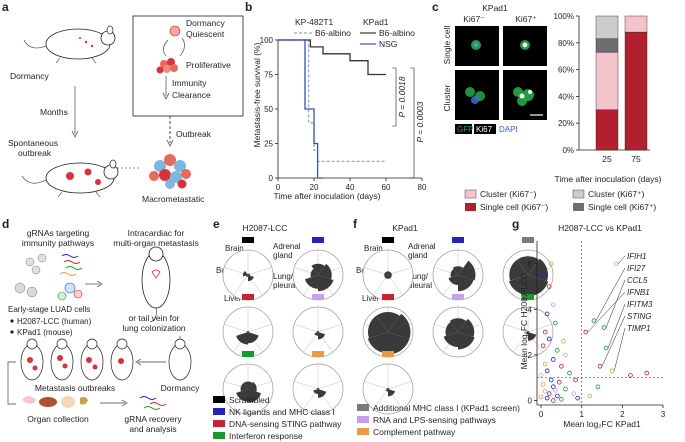 This screenshot has width=685, height=442. Describe the element at coordinates (283, 255) in the screenshot. I see `e-label-adrenal-2: gland` at that location.